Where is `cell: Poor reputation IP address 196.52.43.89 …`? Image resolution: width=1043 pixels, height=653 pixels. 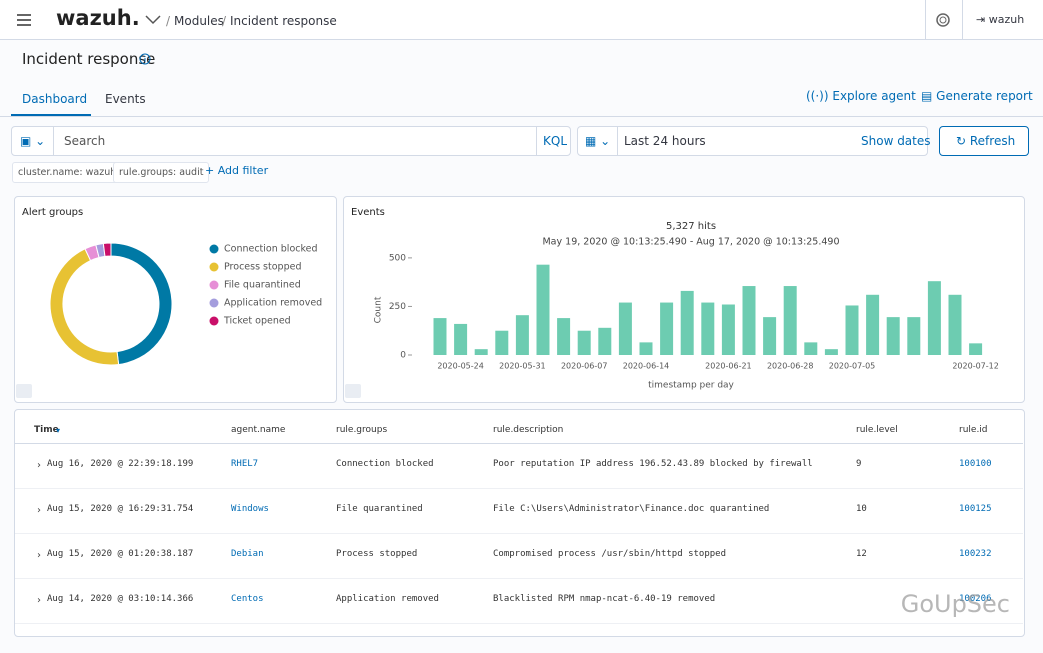
cell: Poor reputation IP address 196.52.43.89 … is located at coordinates (653, 464).